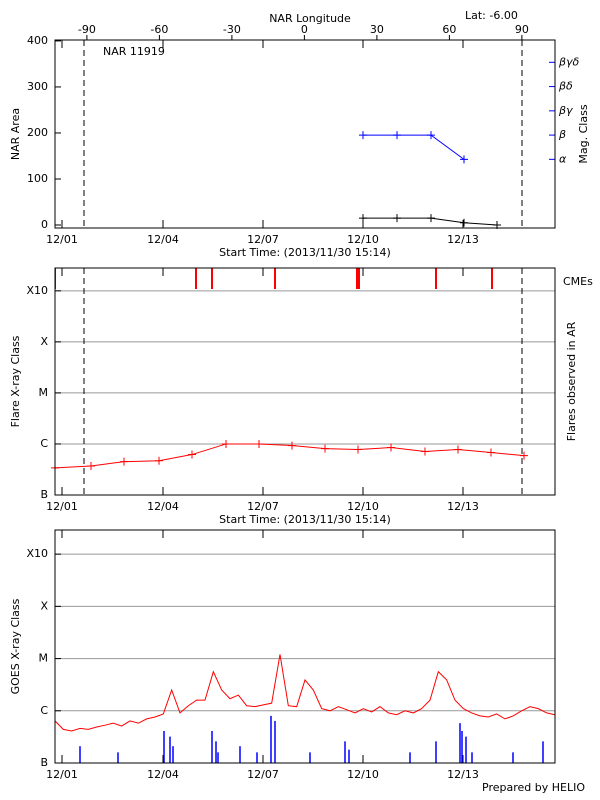 The image size is (600, 800). Describe the element at coordinates (37, 86) in the screenshot. I see `y-tick-label: 300` at that location.